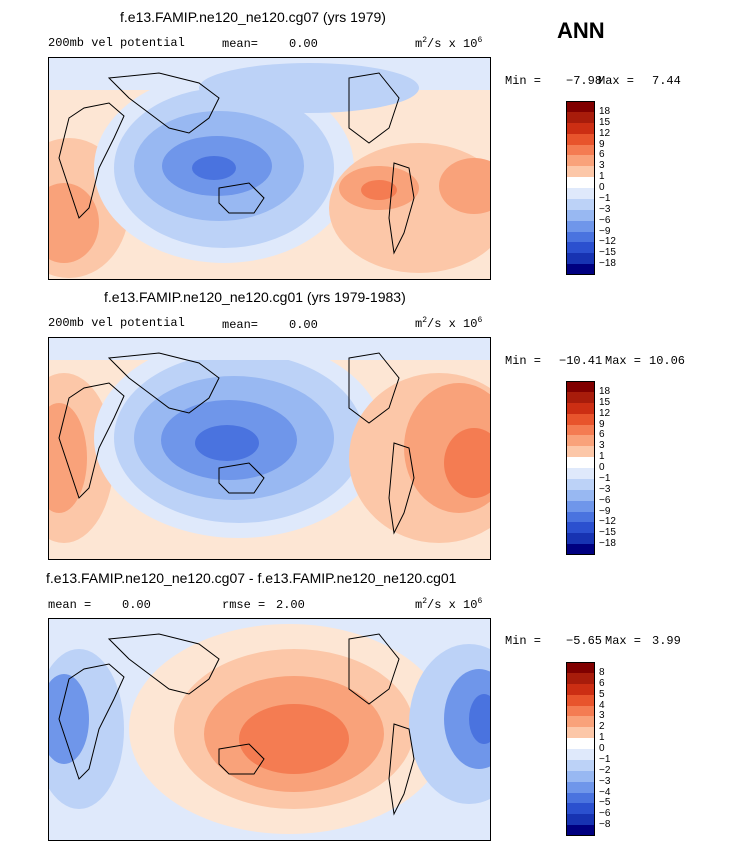  I want to click on colorbar-tick-label: 15, so click(605, 402).